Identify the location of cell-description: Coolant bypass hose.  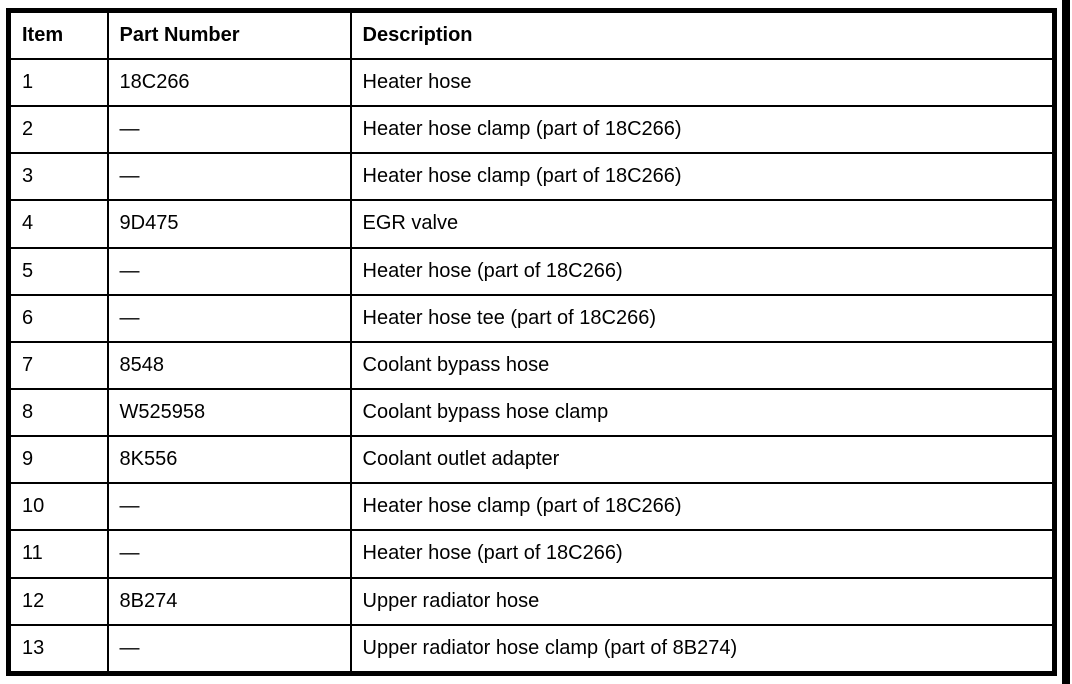
(702, 365).